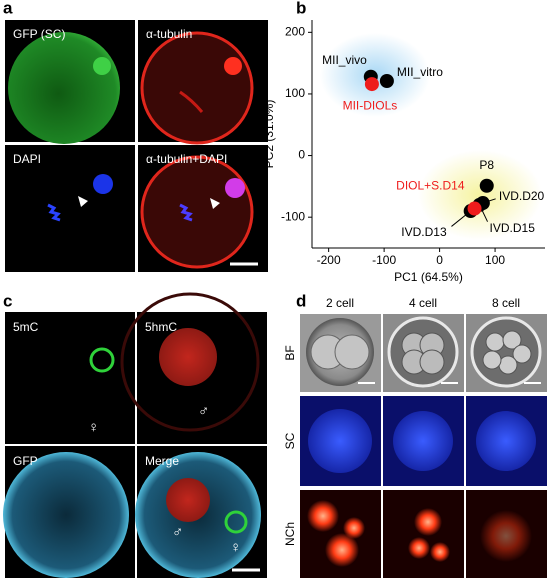 This screenshot has width=558, height=586. I want to click on y-tick-label: 0, so click(301, 155).